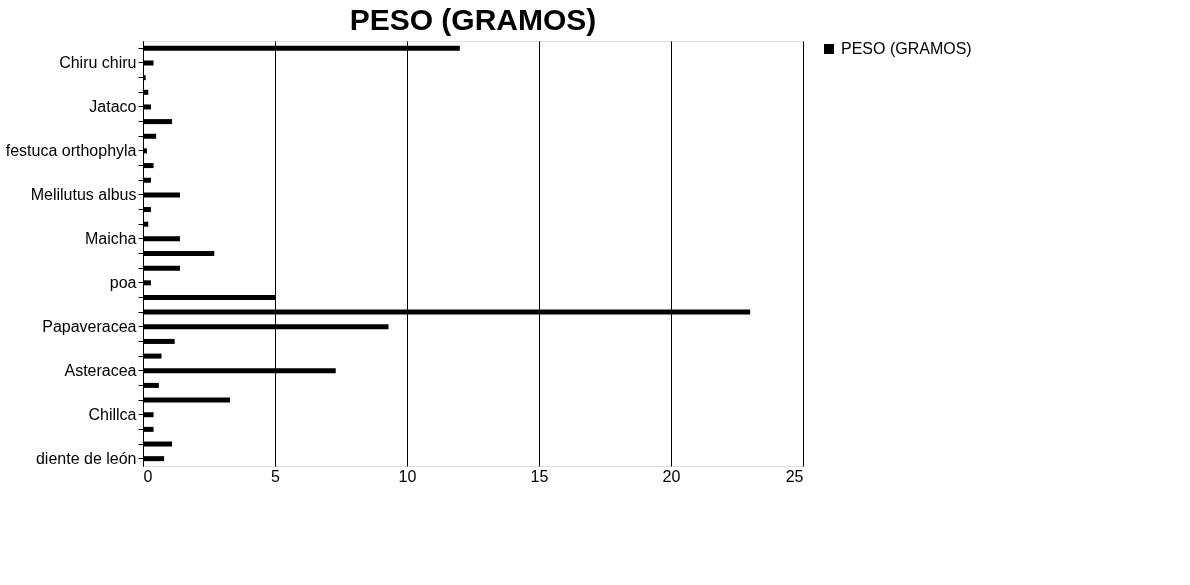  Describe the element at coordinates (83, 194) in the screenshot. I see `y-tick-label: Melilutus albus` at that location.